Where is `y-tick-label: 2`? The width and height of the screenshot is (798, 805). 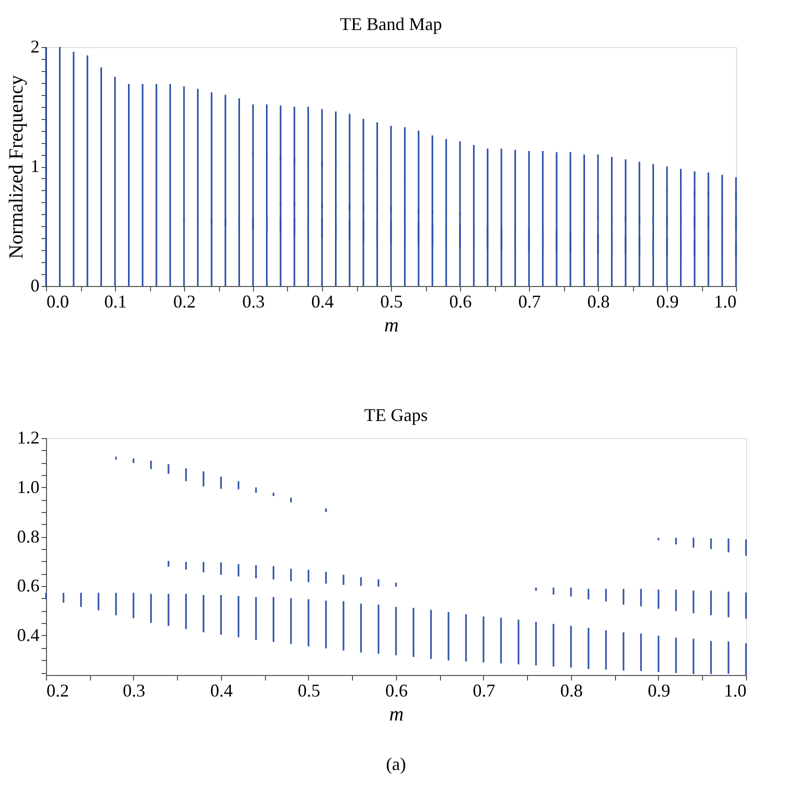
y-tick-label: 2 is located at coordinates (35, 46).